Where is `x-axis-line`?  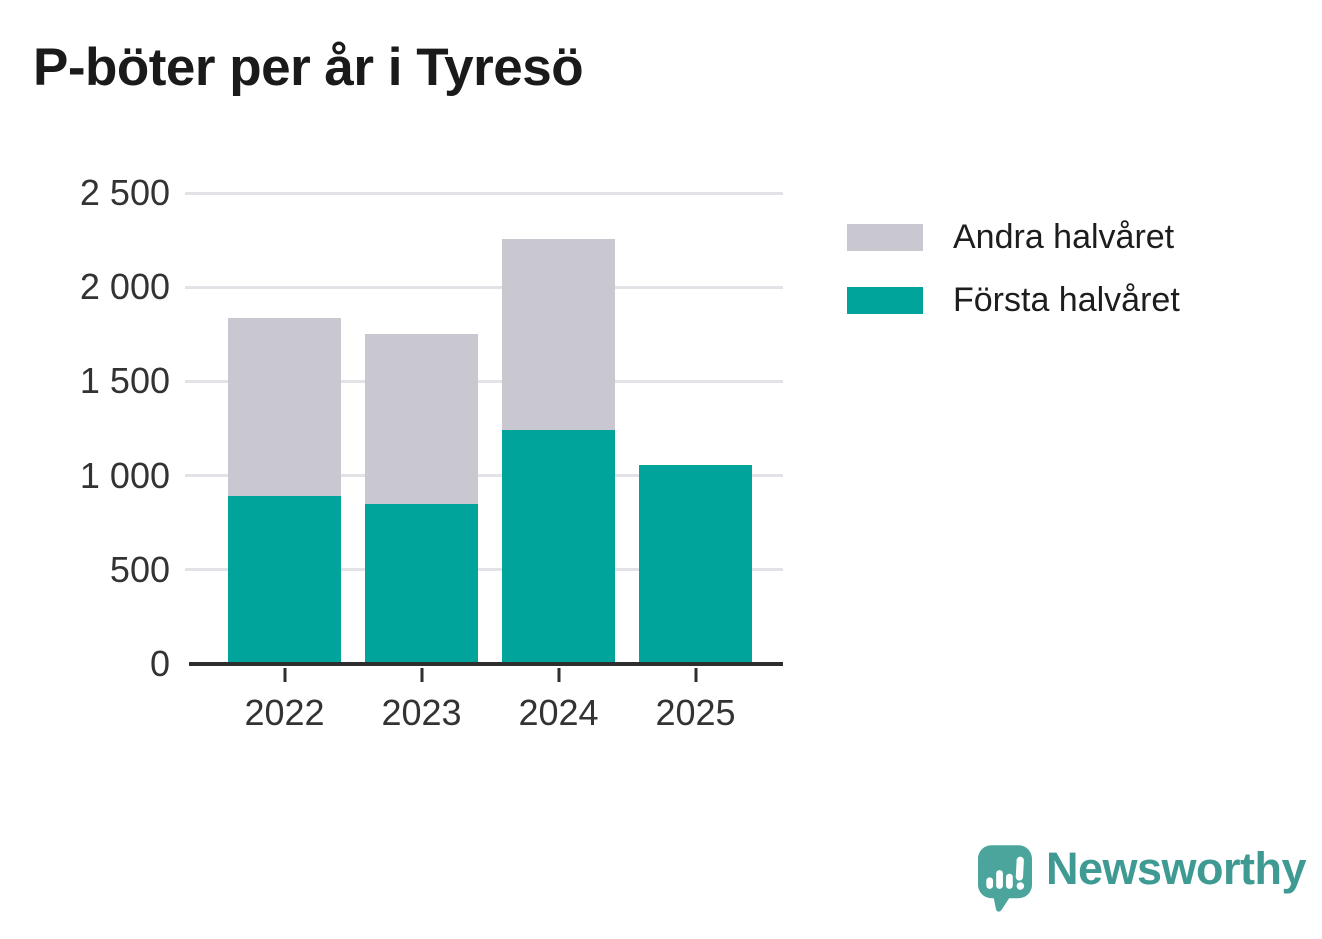
x-axis-line is located at coordinates (486, 664).